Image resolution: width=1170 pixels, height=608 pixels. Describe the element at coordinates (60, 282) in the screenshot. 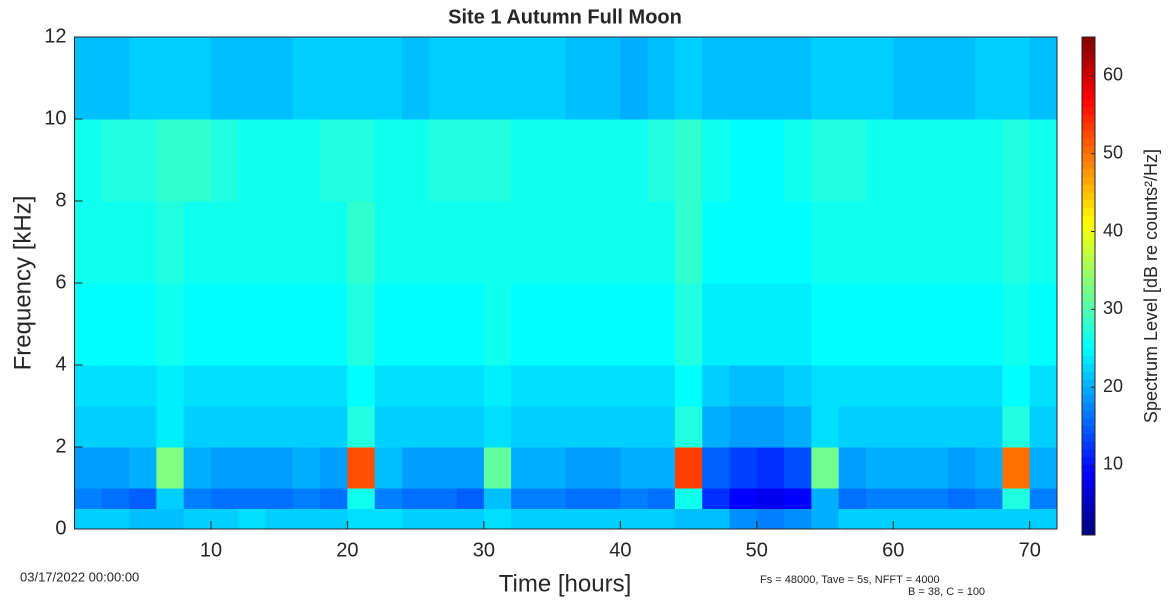

I see `y-tick-label: 6` at that location.